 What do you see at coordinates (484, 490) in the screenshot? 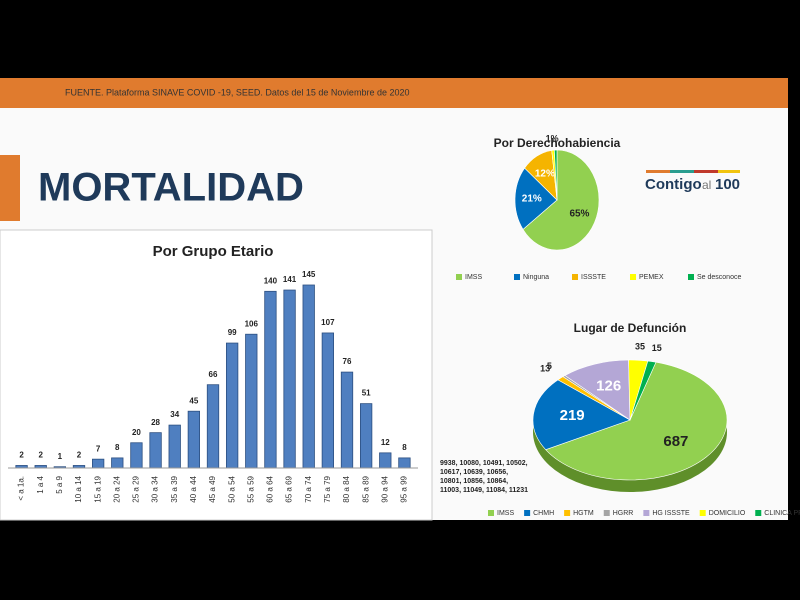
I see `annotation: 11003, 11049, 11084, 11231` at bounding box center [484, 490].